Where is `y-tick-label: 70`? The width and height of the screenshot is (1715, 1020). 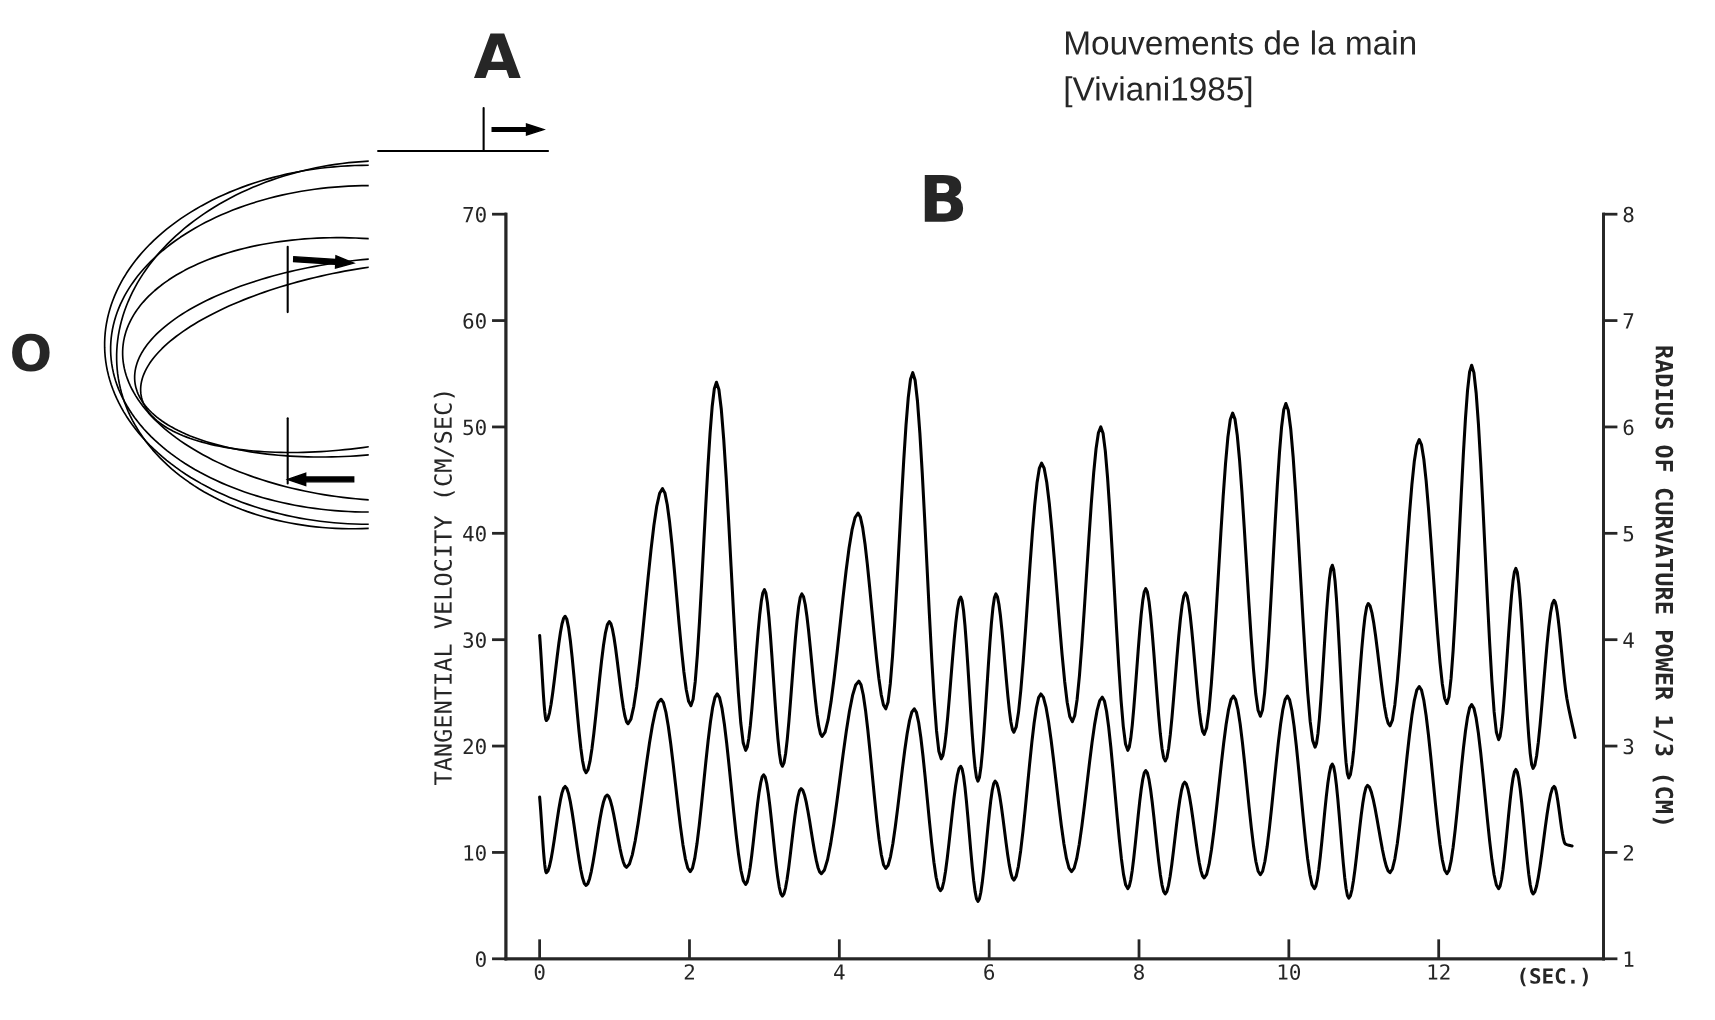 y-tick-label: 70 is located at coordinates (474, 214).